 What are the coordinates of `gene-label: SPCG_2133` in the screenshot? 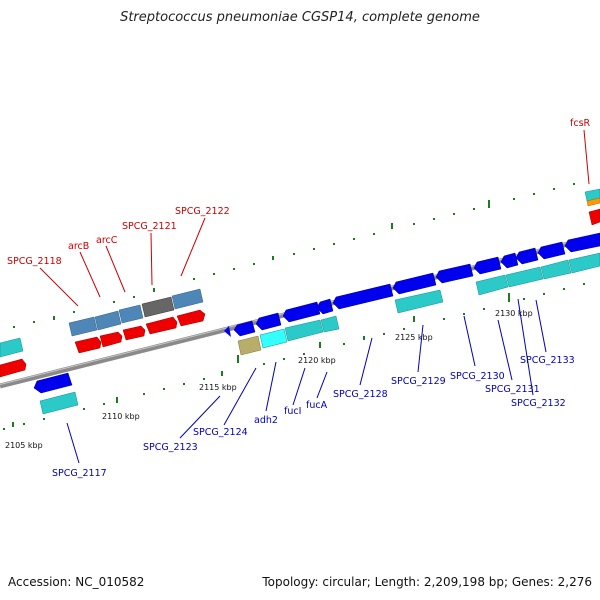 It's located at (547, 360).